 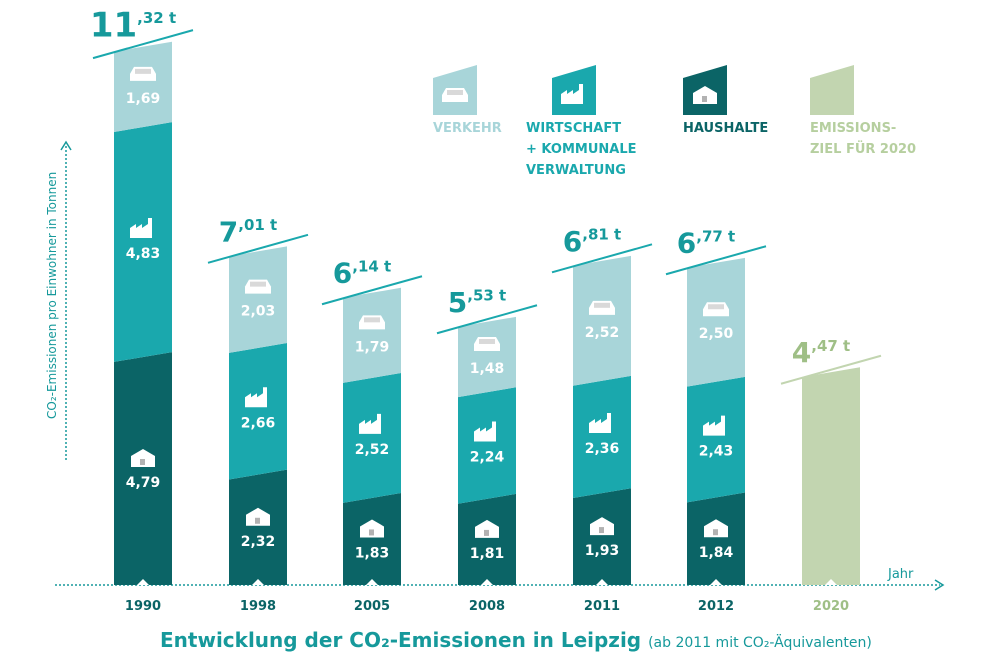 I want to click on data-label: 2,03, so click(x=258, y=312).